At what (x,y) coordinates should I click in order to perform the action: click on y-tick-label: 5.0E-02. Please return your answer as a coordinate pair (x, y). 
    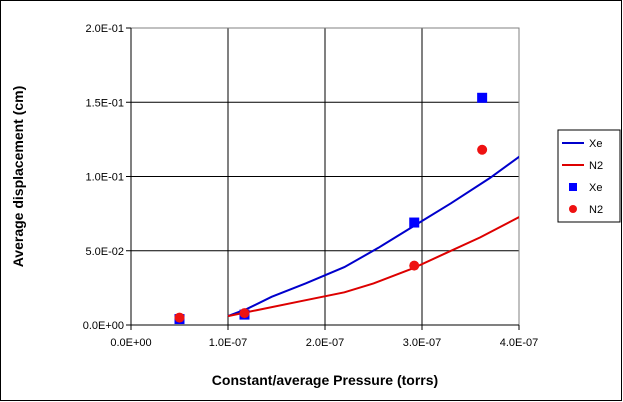
    Looking at the image, I should click on (104, 252).